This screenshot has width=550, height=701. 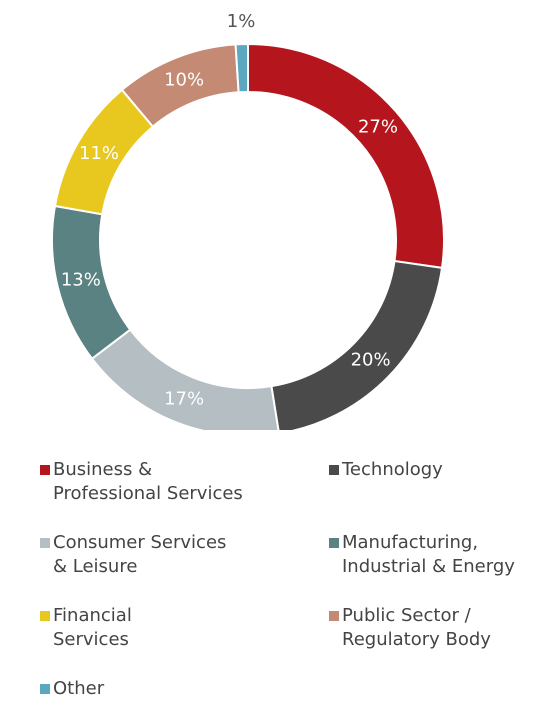 What do you see at coordinates (92, 627) in the screenshot?
I see `legend-label: Financial Services` at bounding box center [92, 627].